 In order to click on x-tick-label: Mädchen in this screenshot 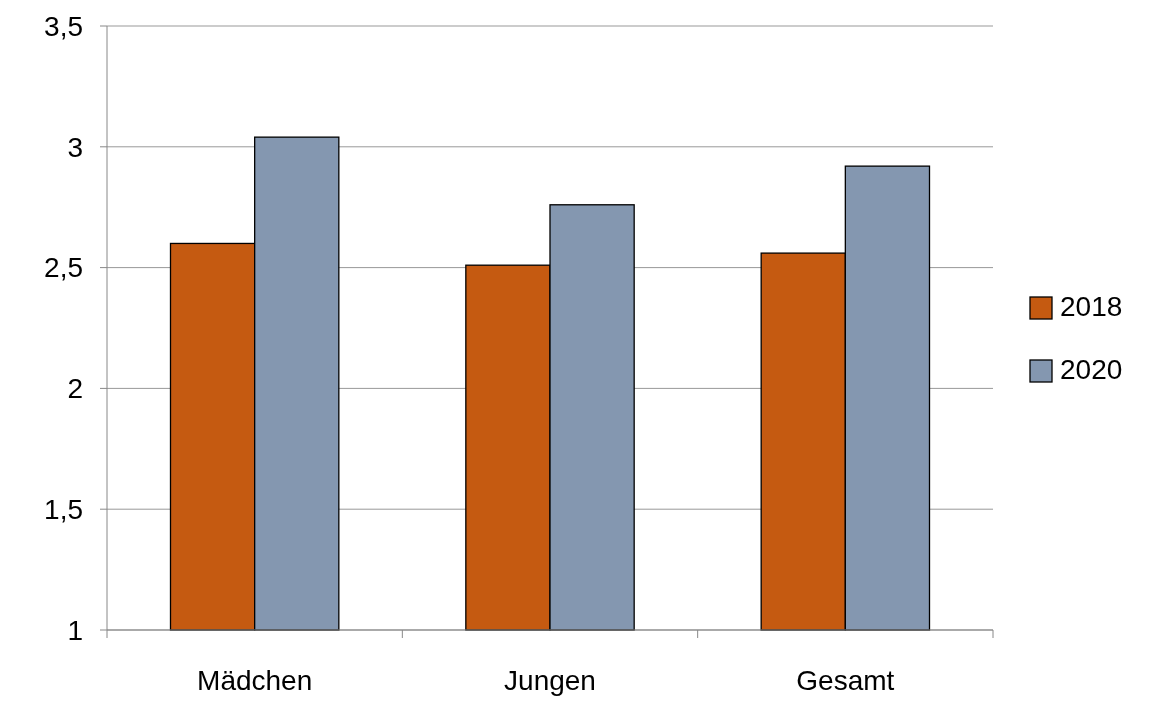, I will do `click(255, 680)`.